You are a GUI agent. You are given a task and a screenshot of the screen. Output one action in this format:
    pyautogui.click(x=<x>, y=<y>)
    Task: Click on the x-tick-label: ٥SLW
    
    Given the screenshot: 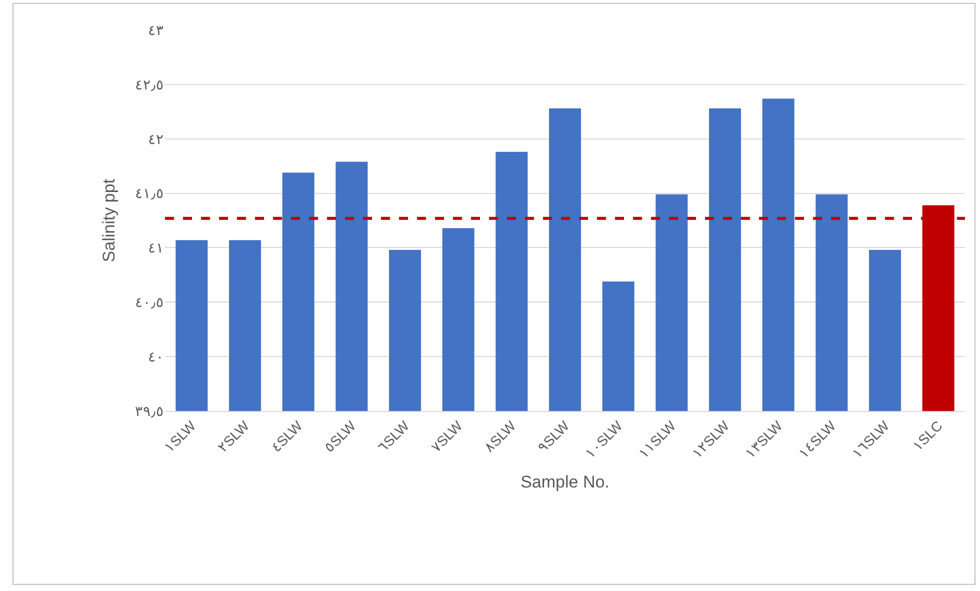 What is the action you would take?
    pyautogui.click(x=340, y=436)
    